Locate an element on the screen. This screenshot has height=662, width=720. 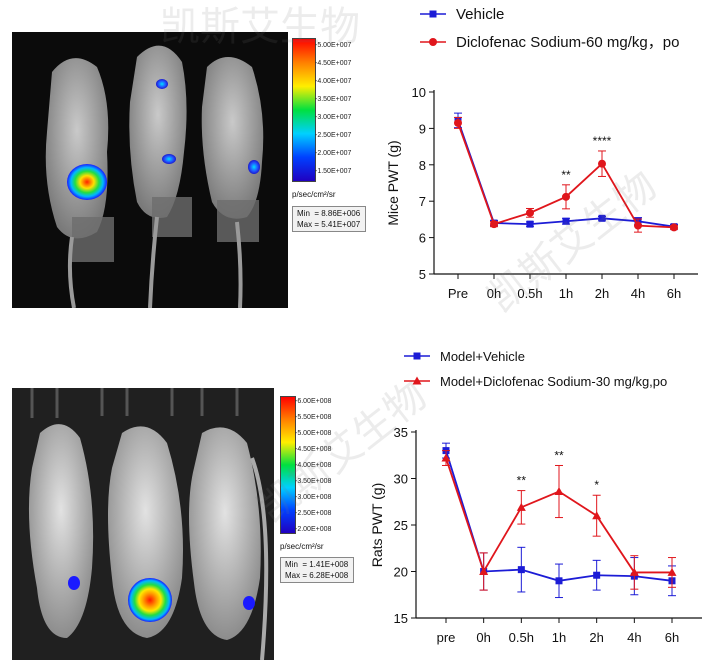
significance-marker: * is located at coordinates (596, 485).